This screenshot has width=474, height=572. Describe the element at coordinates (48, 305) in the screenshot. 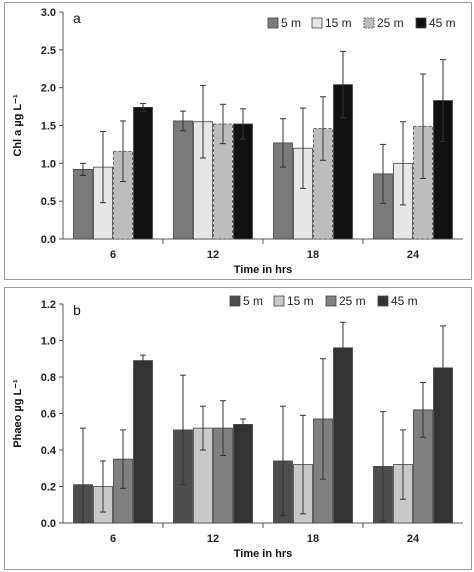

I see `chart-b-y-tick-label: 1.2` at that location.